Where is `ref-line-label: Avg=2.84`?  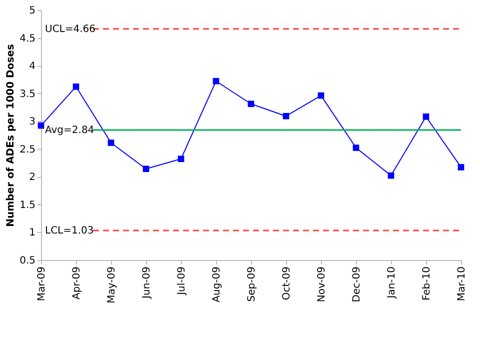
ref-line-label: Avg=2.84 is located at coordinates (69, 130).